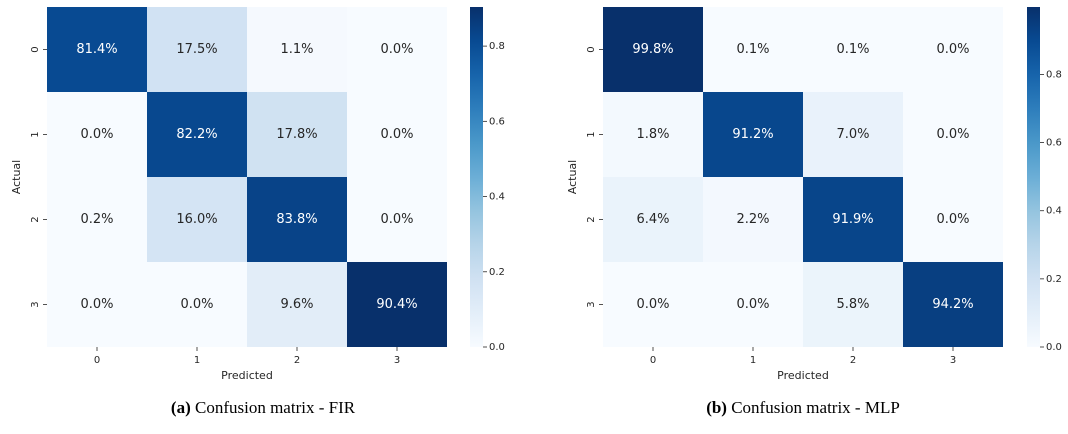 Image resolution: width=1068 pixels, height=434 pixels. What do you see at coordinates (35, 134) in the screenshot?
I see `y-tick-label: 1` at bounding box center [35, 134].